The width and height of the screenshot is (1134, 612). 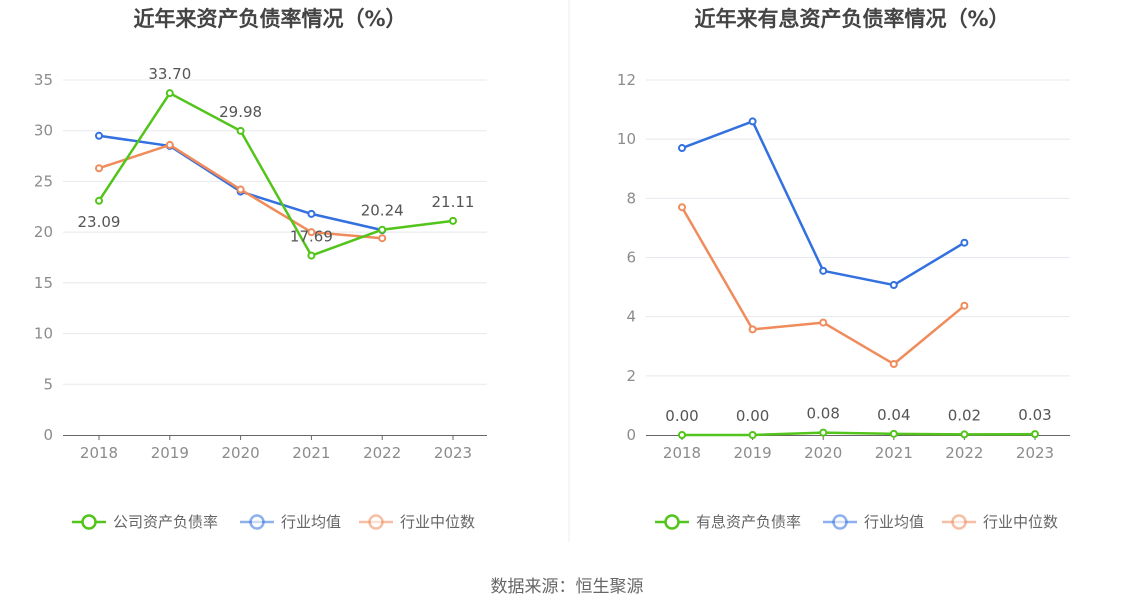 I want to click on y-tick-label: 30, so click(x=43, y=131).